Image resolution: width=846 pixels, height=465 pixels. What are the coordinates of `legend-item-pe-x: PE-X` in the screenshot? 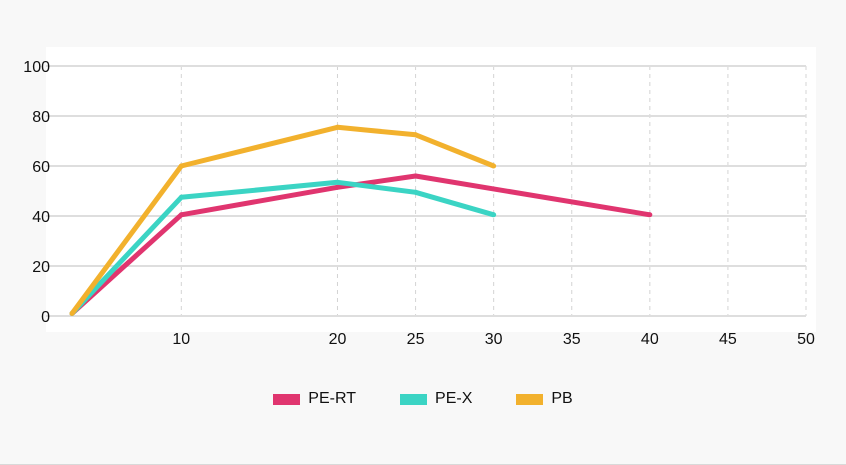 It's located at (436, 399).